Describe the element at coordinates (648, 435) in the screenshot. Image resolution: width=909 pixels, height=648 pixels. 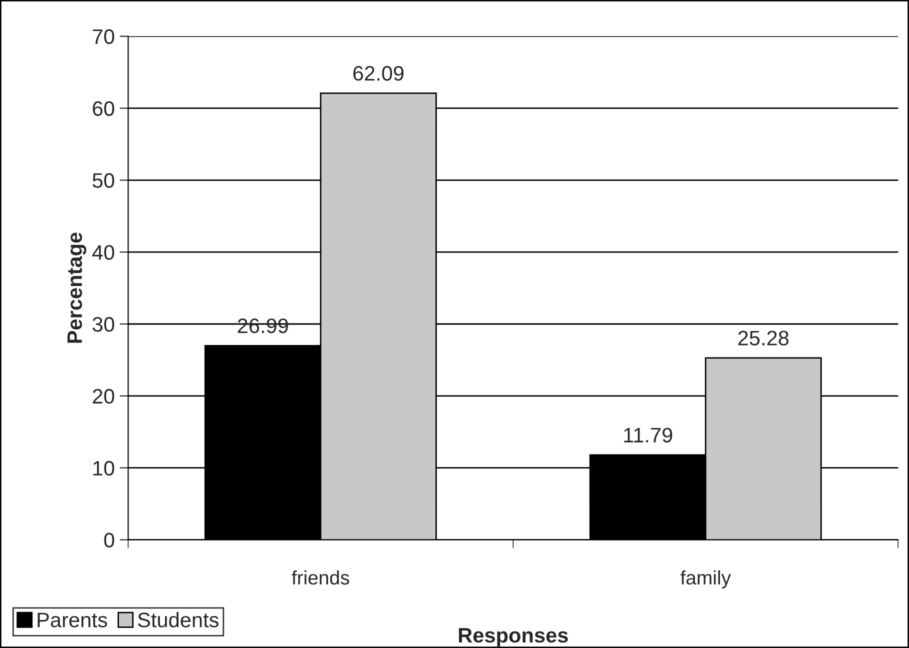
I see `data-label: 11.79` at that location.